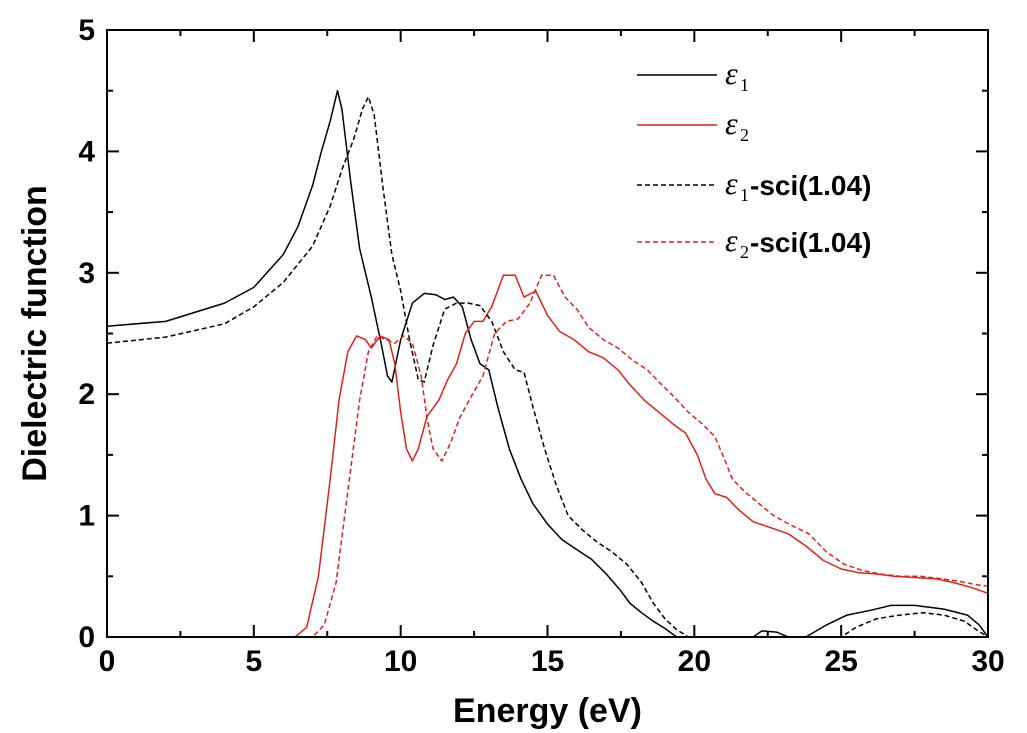  I want to click on y-tick-label: 5, so click(86, 30).